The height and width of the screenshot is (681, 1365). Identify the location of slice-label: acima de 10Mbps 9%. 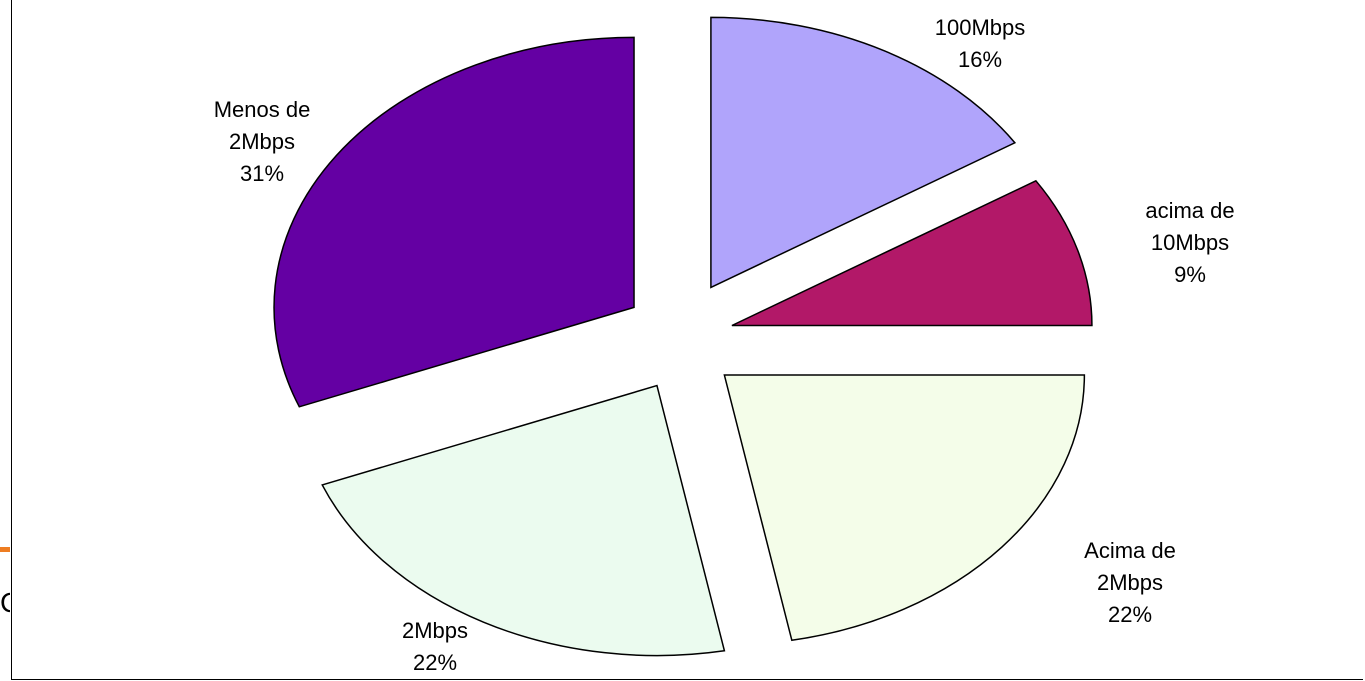
(1189, 242).